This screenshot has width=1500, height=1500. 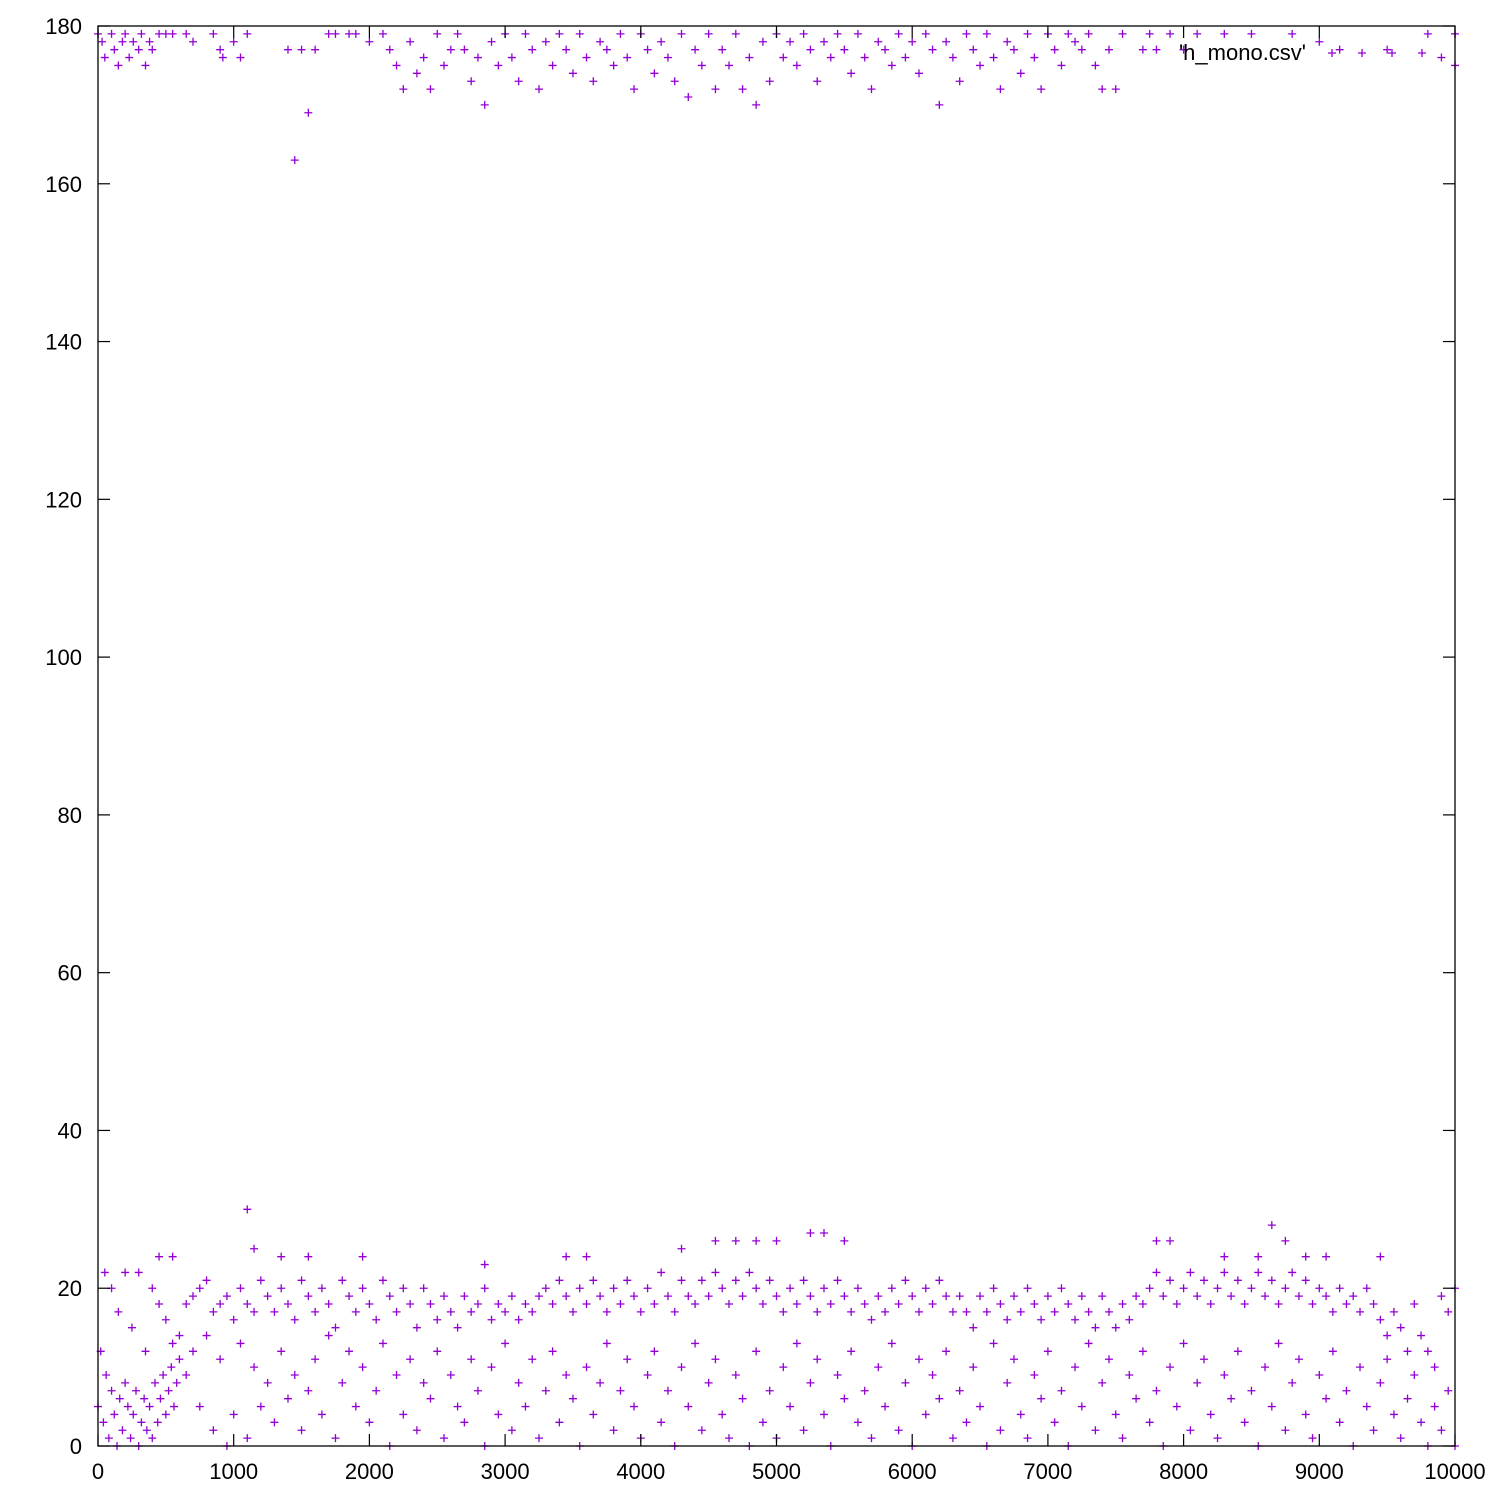 I want to click on x-tick-label: 0, so click(x=98, y=1471).